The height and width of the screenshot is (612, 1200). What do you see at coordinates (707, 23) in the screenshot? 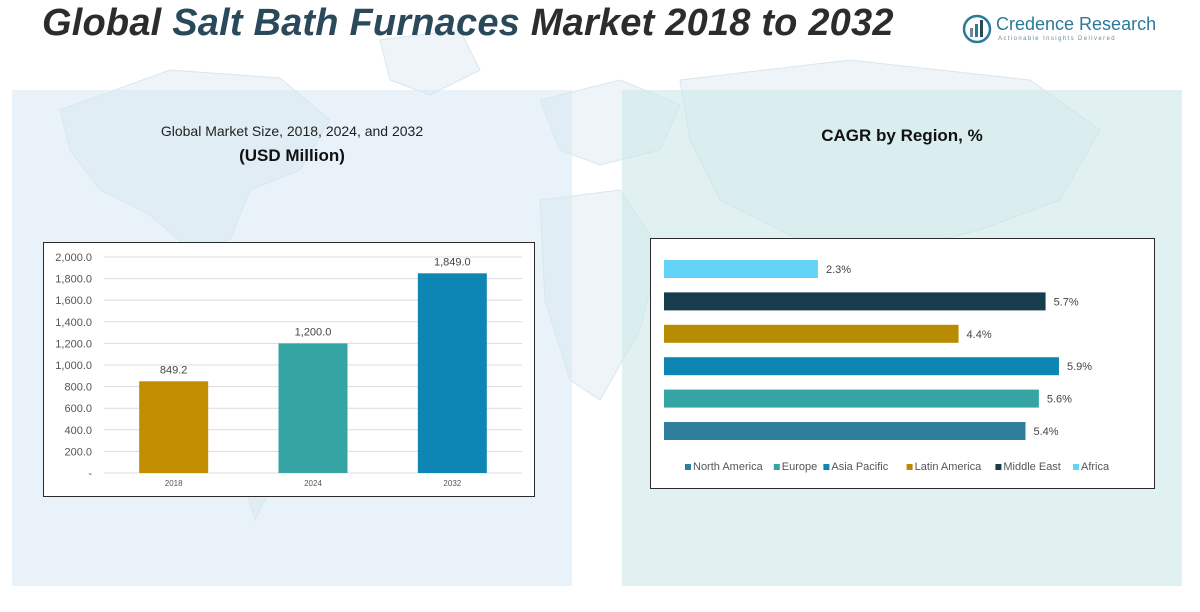
I see `title-suffix: Market 2018 to 2032` at bounding box center [707, 23].